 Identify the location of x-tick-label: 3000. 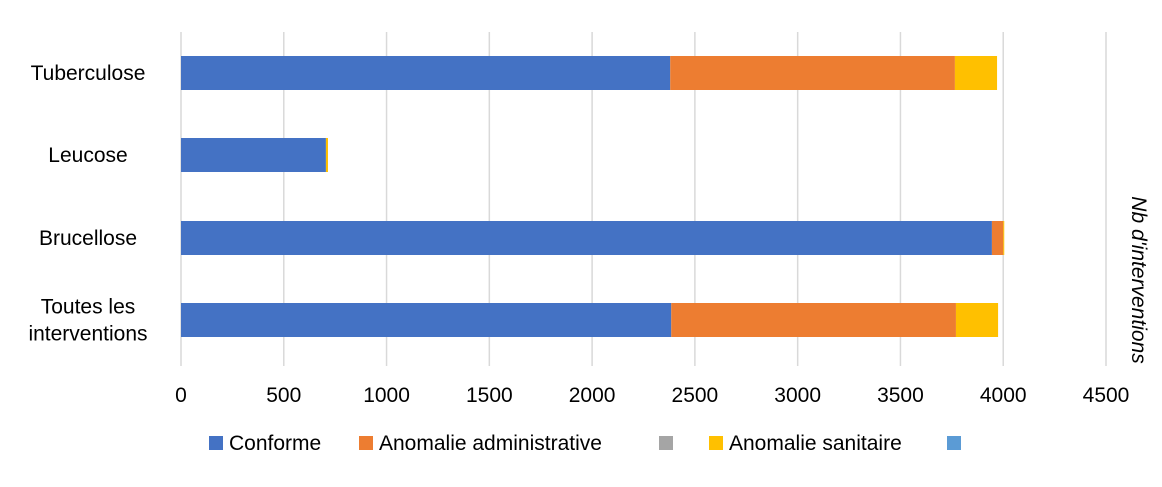
(797, 395).